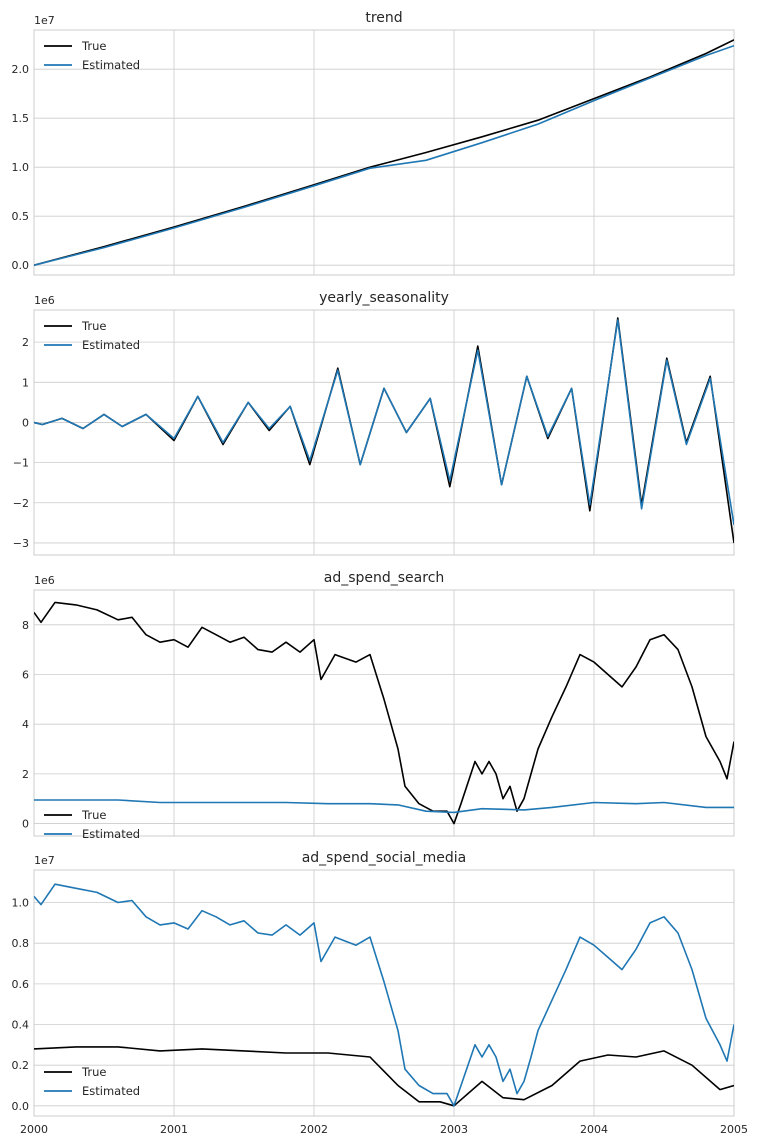 The width and height of the screenshot is (758, 1142). Describe the element at coordinates (21, 1065) in the screenshot. I see `y-tick-label: 0.2` at that location.